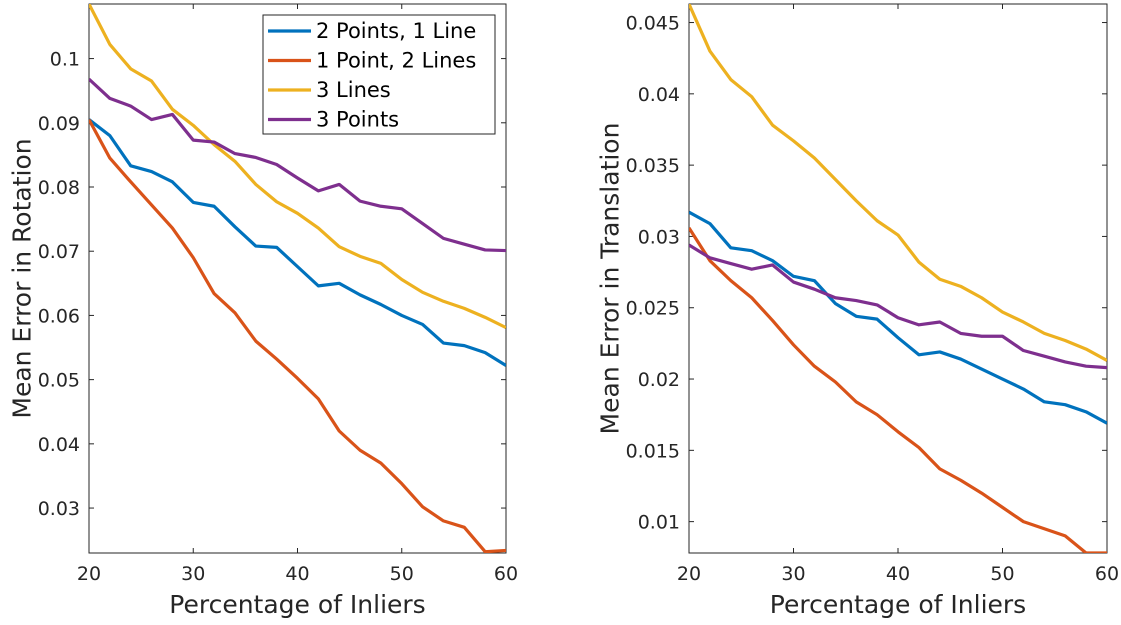 This screenshot has height=625, width=1121. I want to click on legend-entry: 3 Lines, so click(353, 90).